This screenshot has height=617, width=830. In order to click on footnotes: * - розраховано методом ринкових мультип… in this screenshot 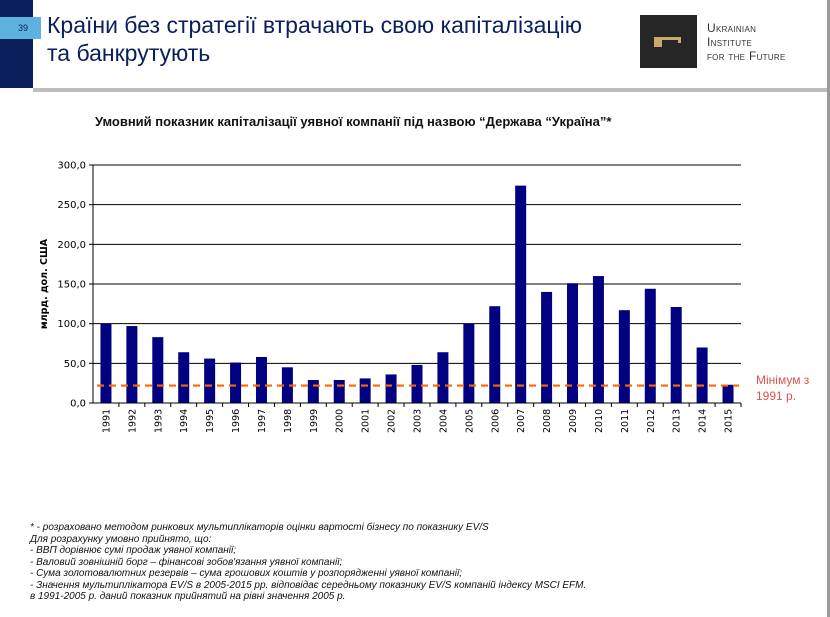, I will do `click(308, 562)`.